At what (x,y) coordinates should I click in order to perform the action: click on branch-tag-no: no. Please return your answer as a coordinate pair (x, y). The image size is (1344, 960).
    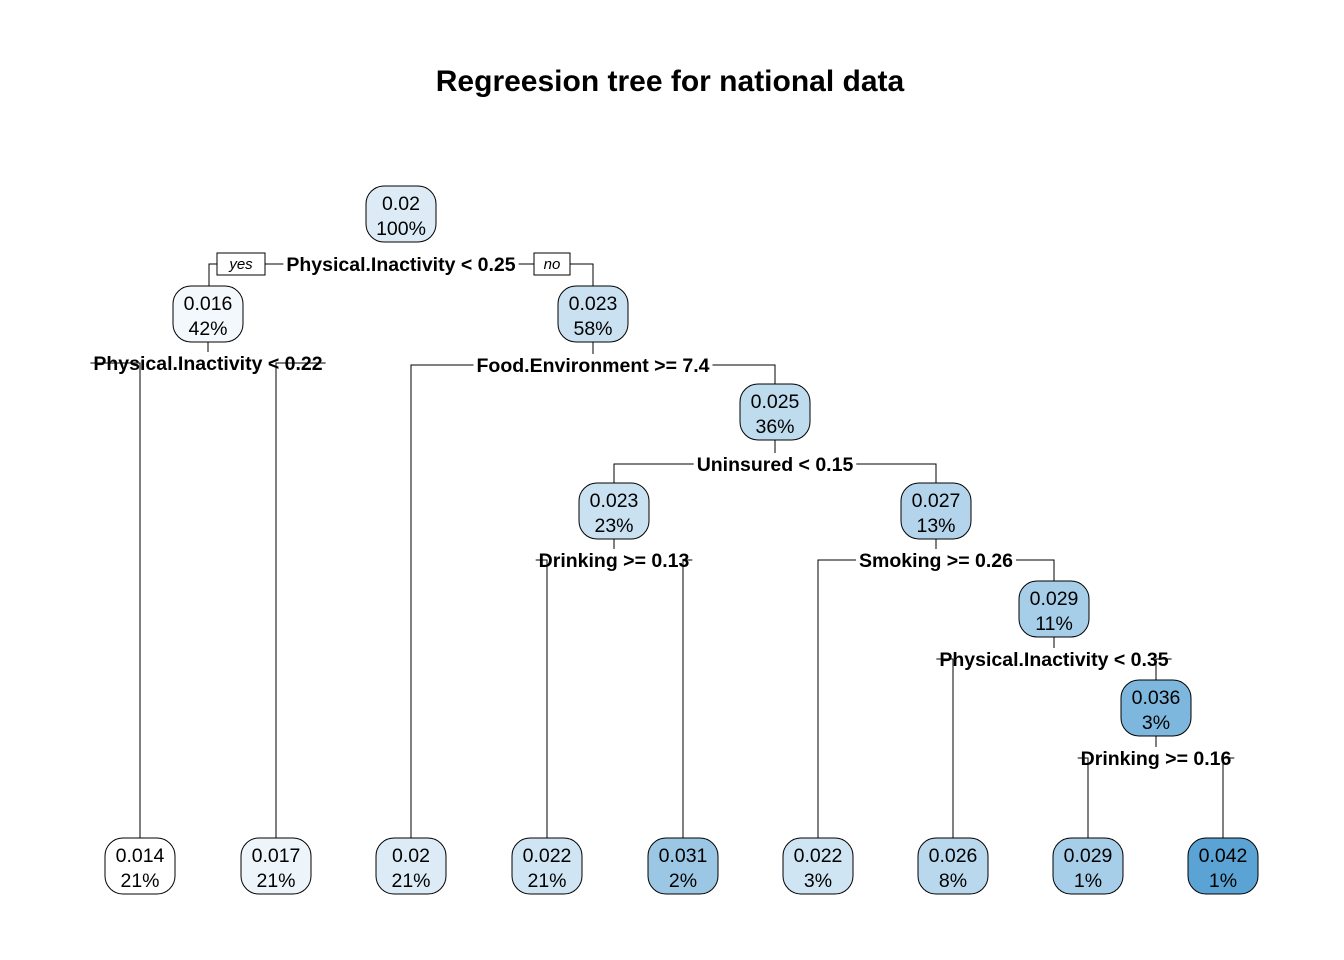
    Looking at the image, I should click on (552, 264).